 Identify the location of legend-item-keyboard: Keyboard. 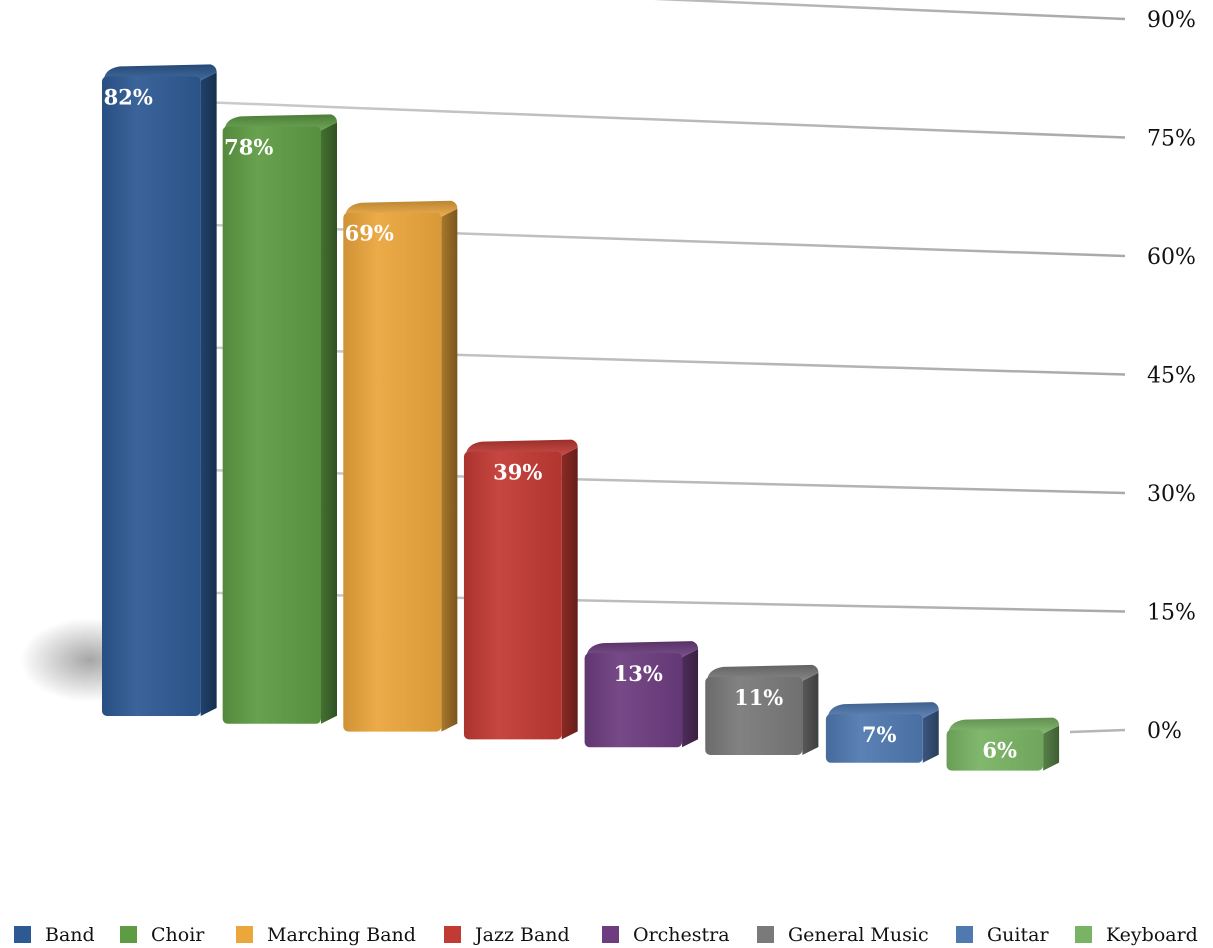
(1136, 934).